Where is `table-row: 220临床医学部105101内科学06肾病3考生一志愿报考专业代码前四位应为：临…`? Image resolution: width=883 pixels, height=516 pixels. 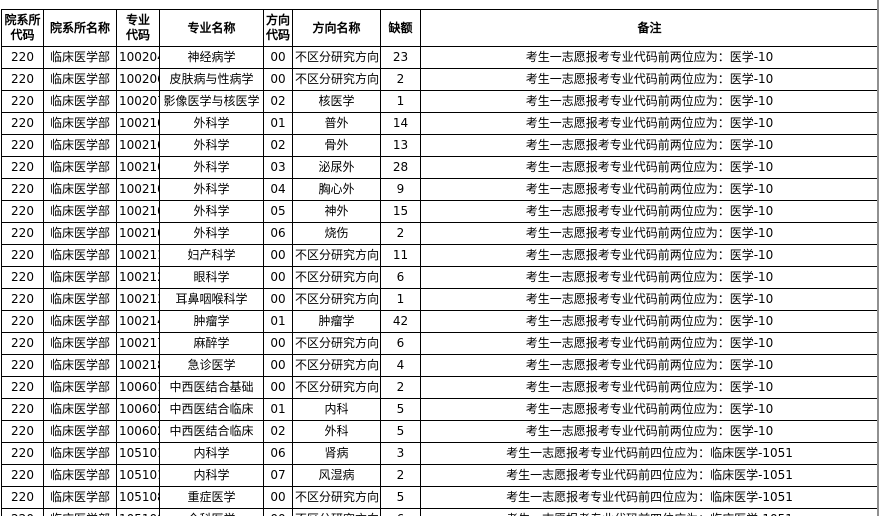
table-row: 220临床医学部105101内科学06肾病3考生一志愿报考专业代码前四位应为：临… is located at coordinates (440, 453).